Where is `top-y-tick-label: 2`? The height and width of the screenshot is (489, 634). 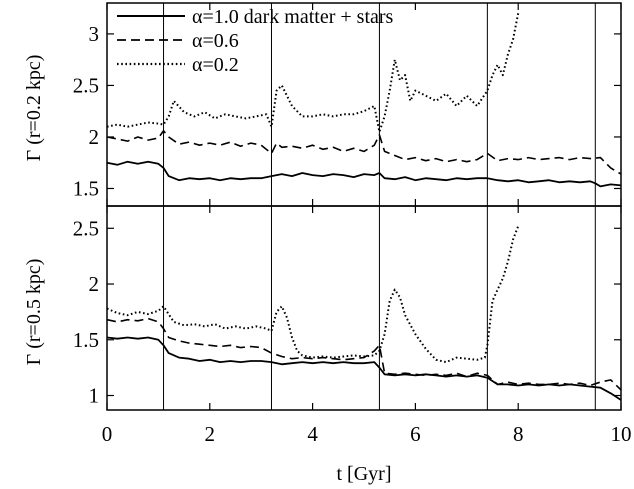 top-y-tick-label: 2 is located at coordinates (94, 137).